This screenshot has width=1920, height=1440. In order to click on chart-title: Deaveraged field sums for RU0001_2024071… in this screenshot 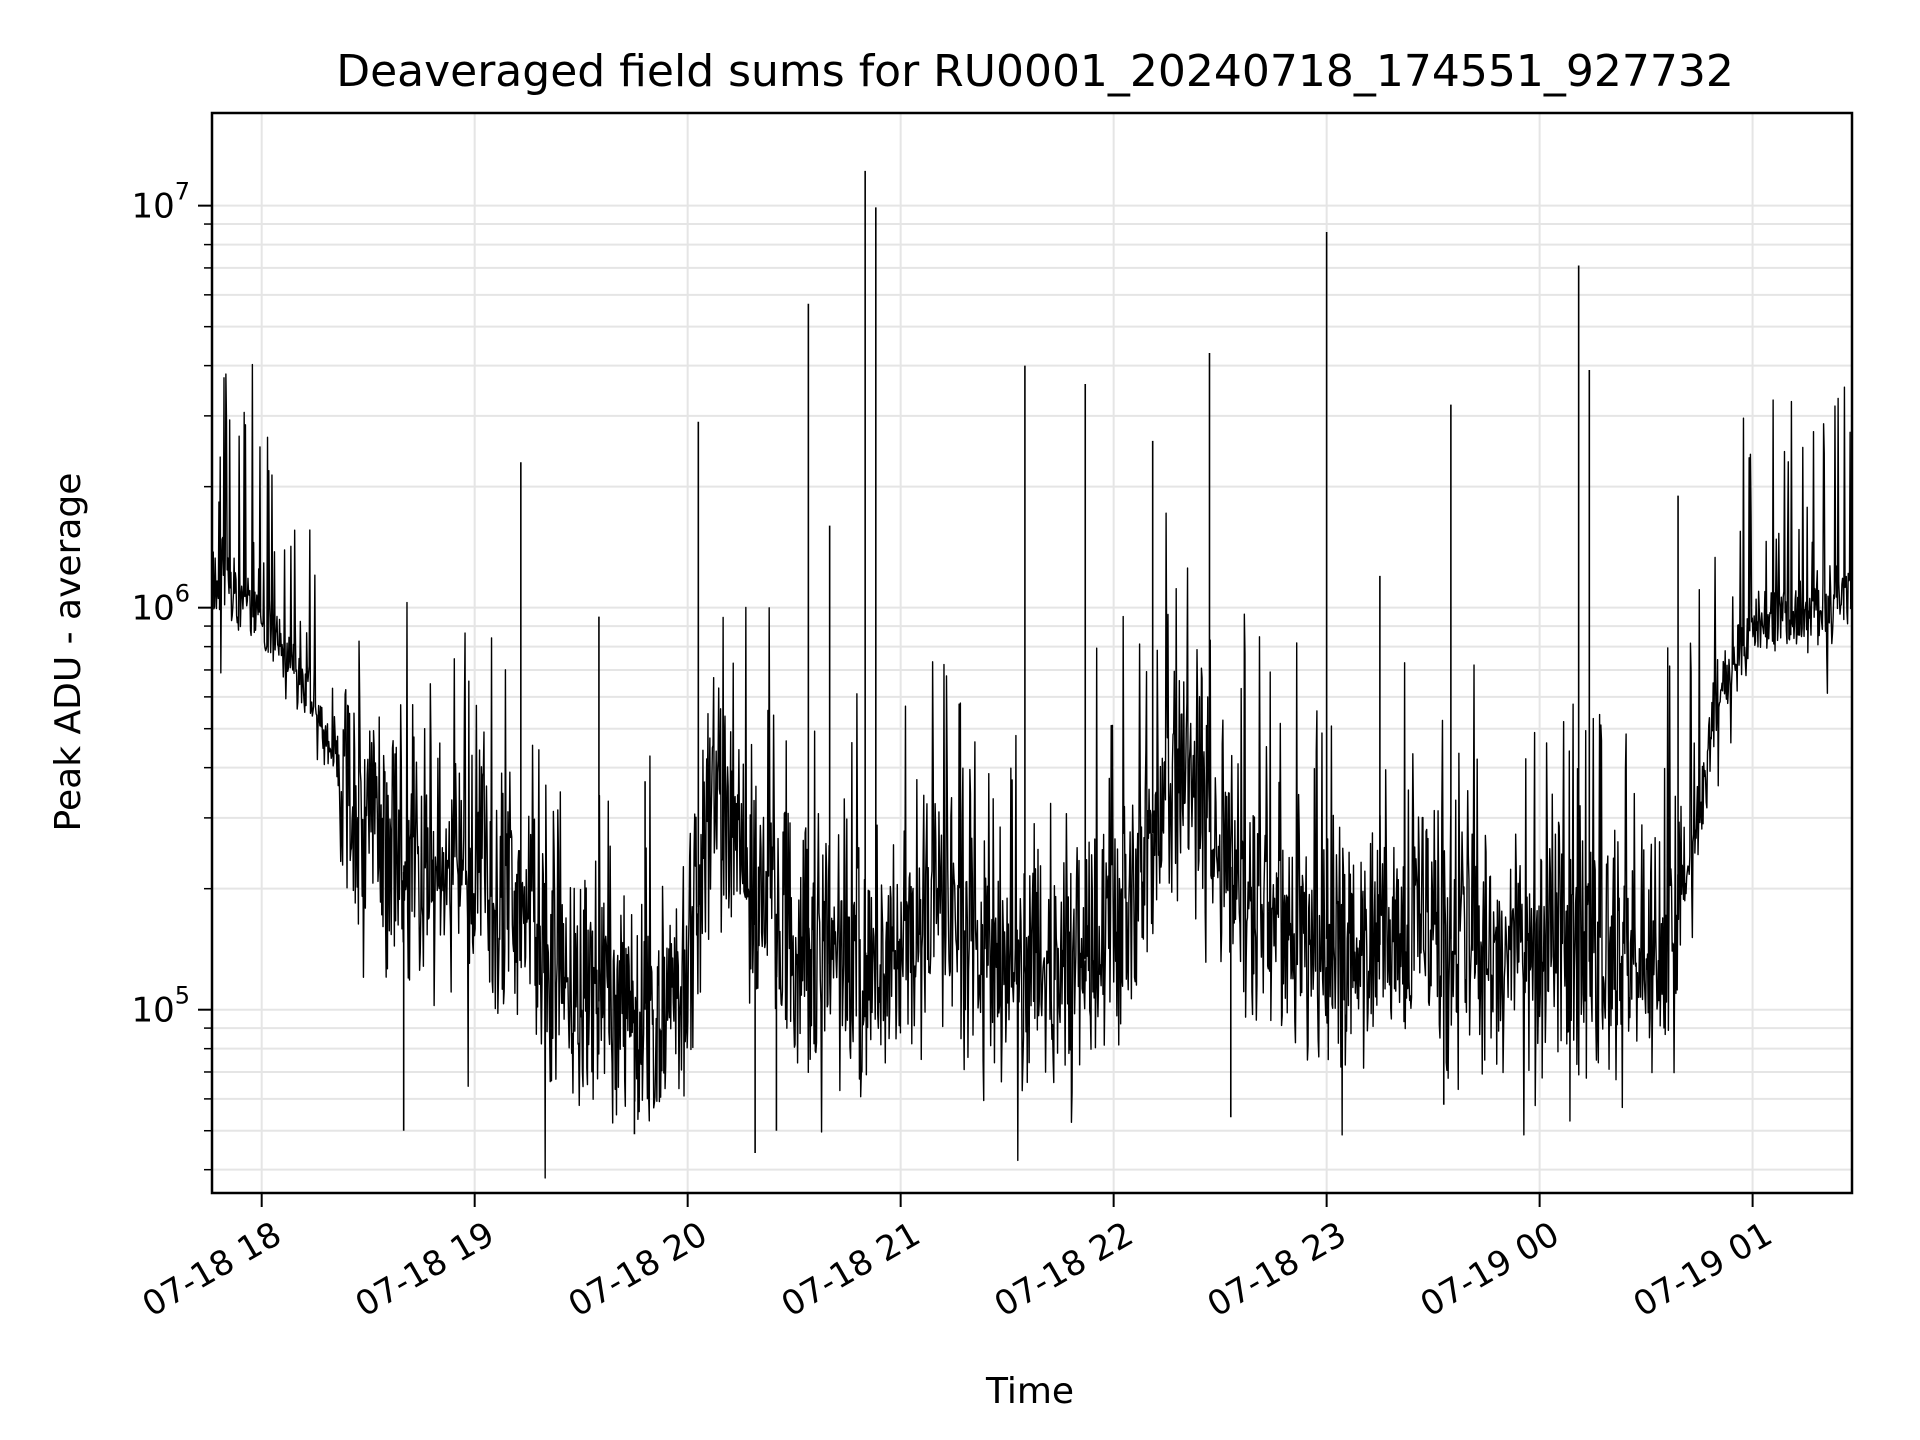, I will do `click(1035, 71)`.